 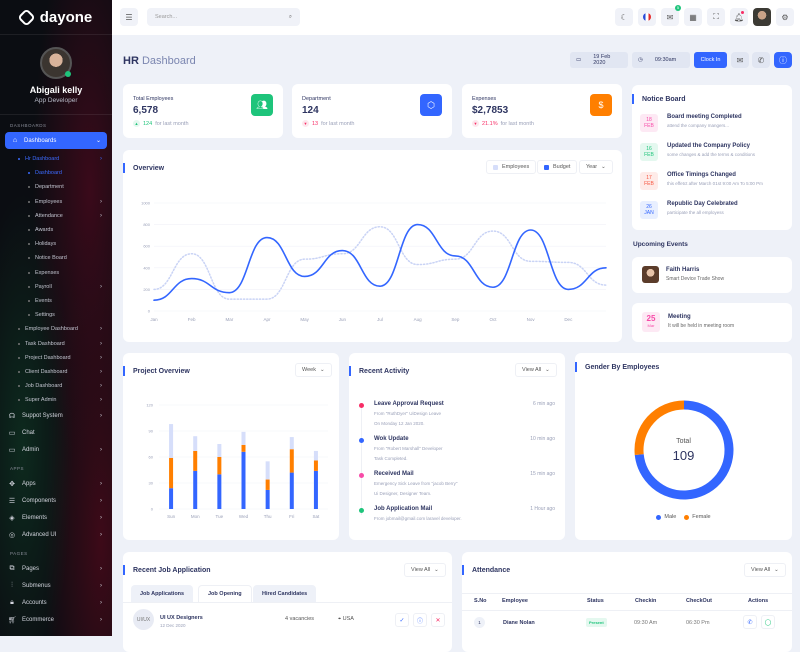 I want to click on donut-slice-female, so click(x=659, y=427).